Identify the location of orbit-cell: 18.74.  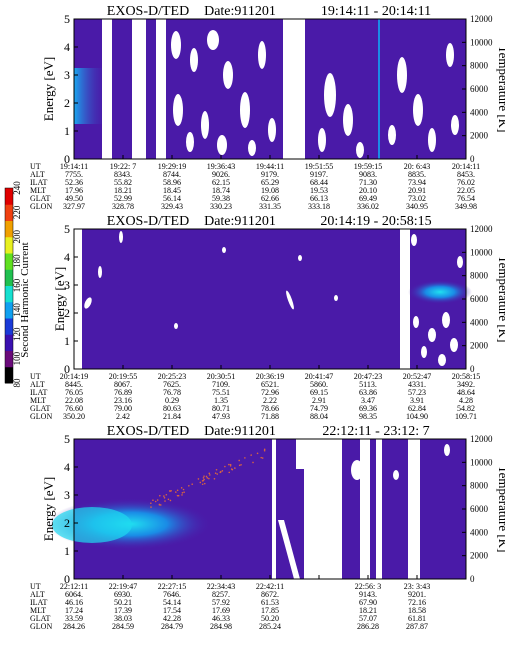
(221, 190).